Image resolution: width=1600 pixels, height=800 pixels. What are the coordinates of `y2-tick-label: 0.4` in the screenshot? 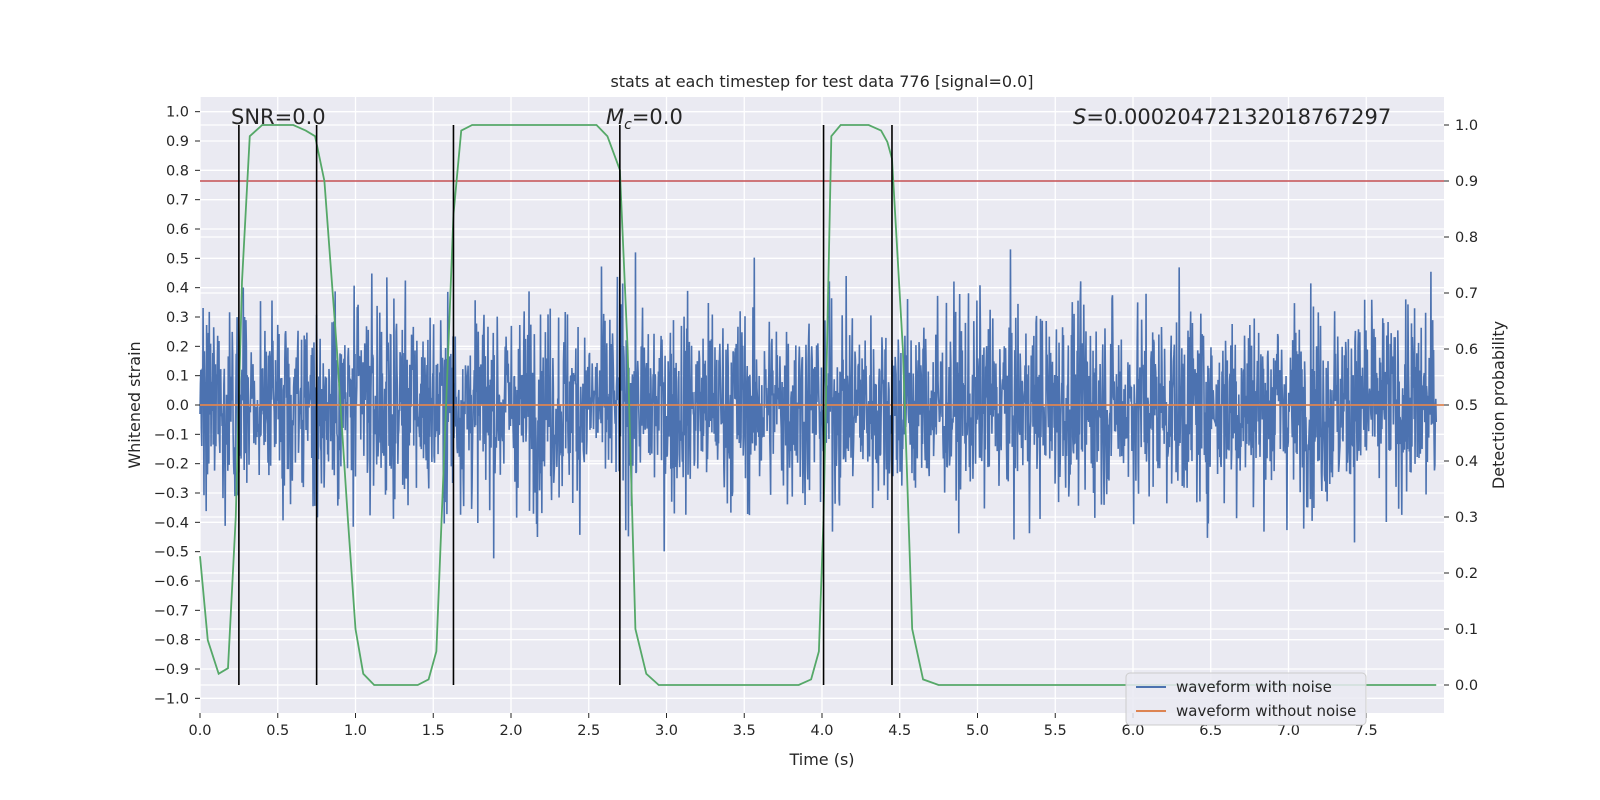 It's located at (1466, 462).